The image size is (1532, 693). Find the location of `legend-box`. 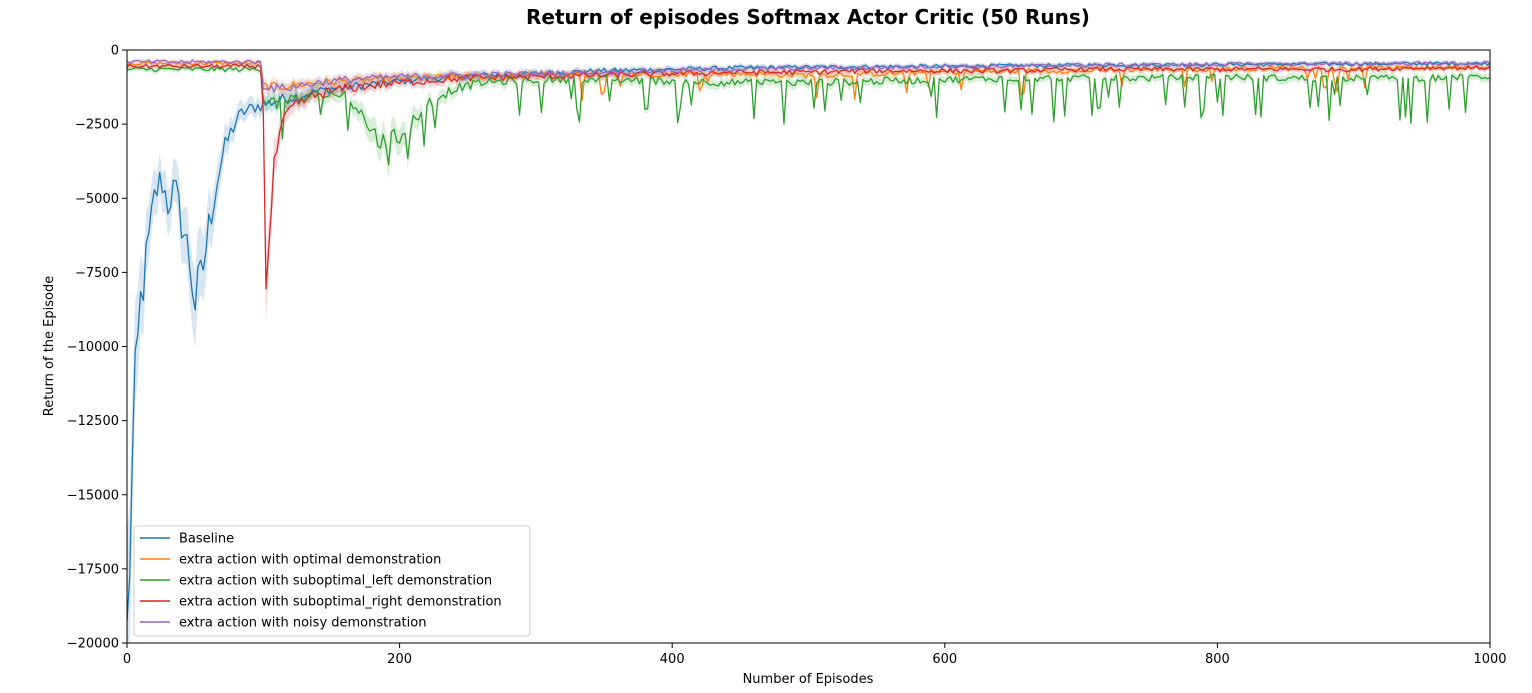

legend-box is located at coordinates (332, 581).